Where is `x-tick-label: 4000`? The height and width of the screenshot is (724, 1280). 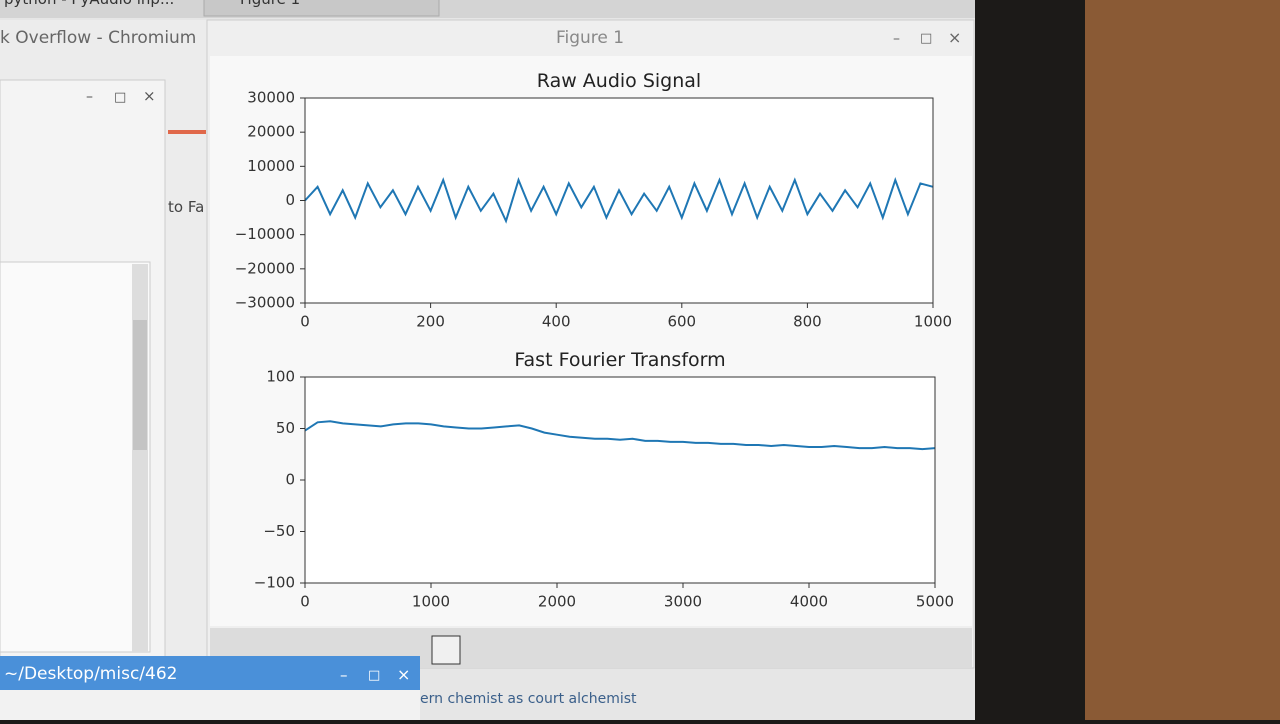
x-tick-label: 4000 is located at coordinates (809, 602).